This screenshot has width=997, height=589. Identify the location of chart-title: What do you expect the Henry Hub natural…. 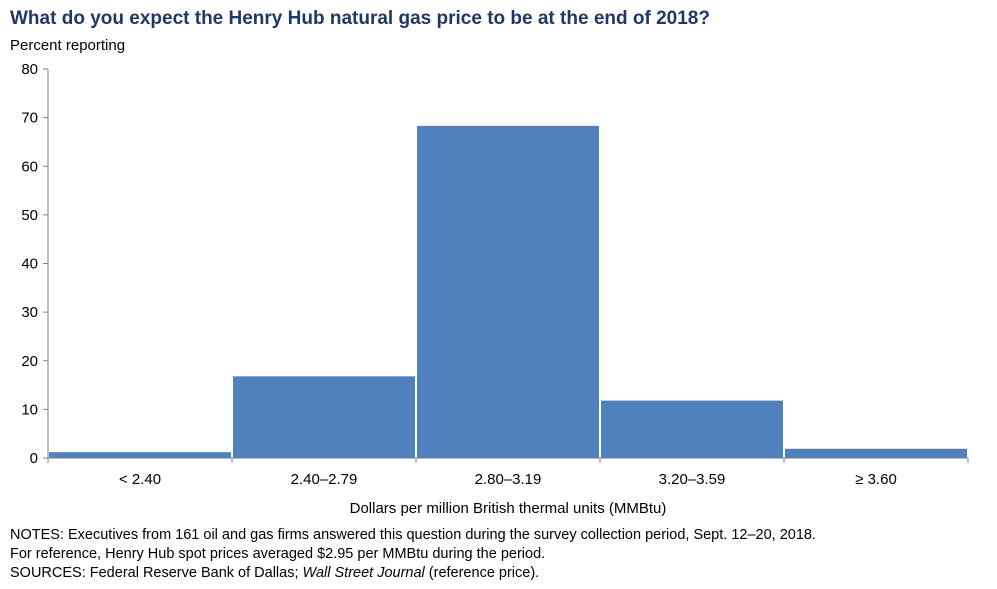
(360, 18).